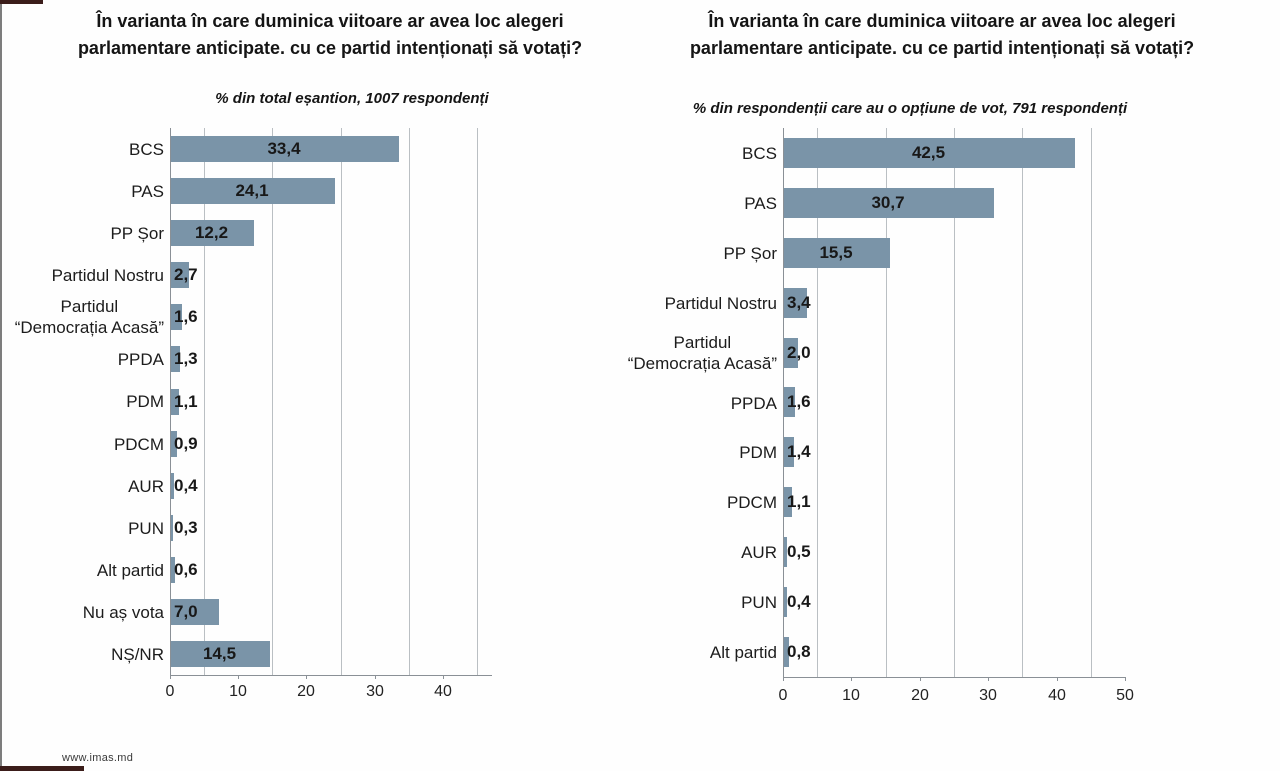  Describe the element at coordinates (623, 153) in the screenshot. I see `category-label: BCS` at that location.